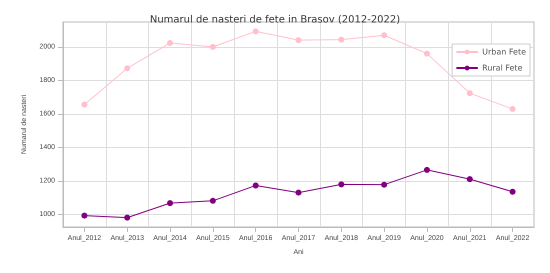  Describe the element at coordinates (502, 68) in the screenshot. I see `legend-label: Rural Fete` at that location.